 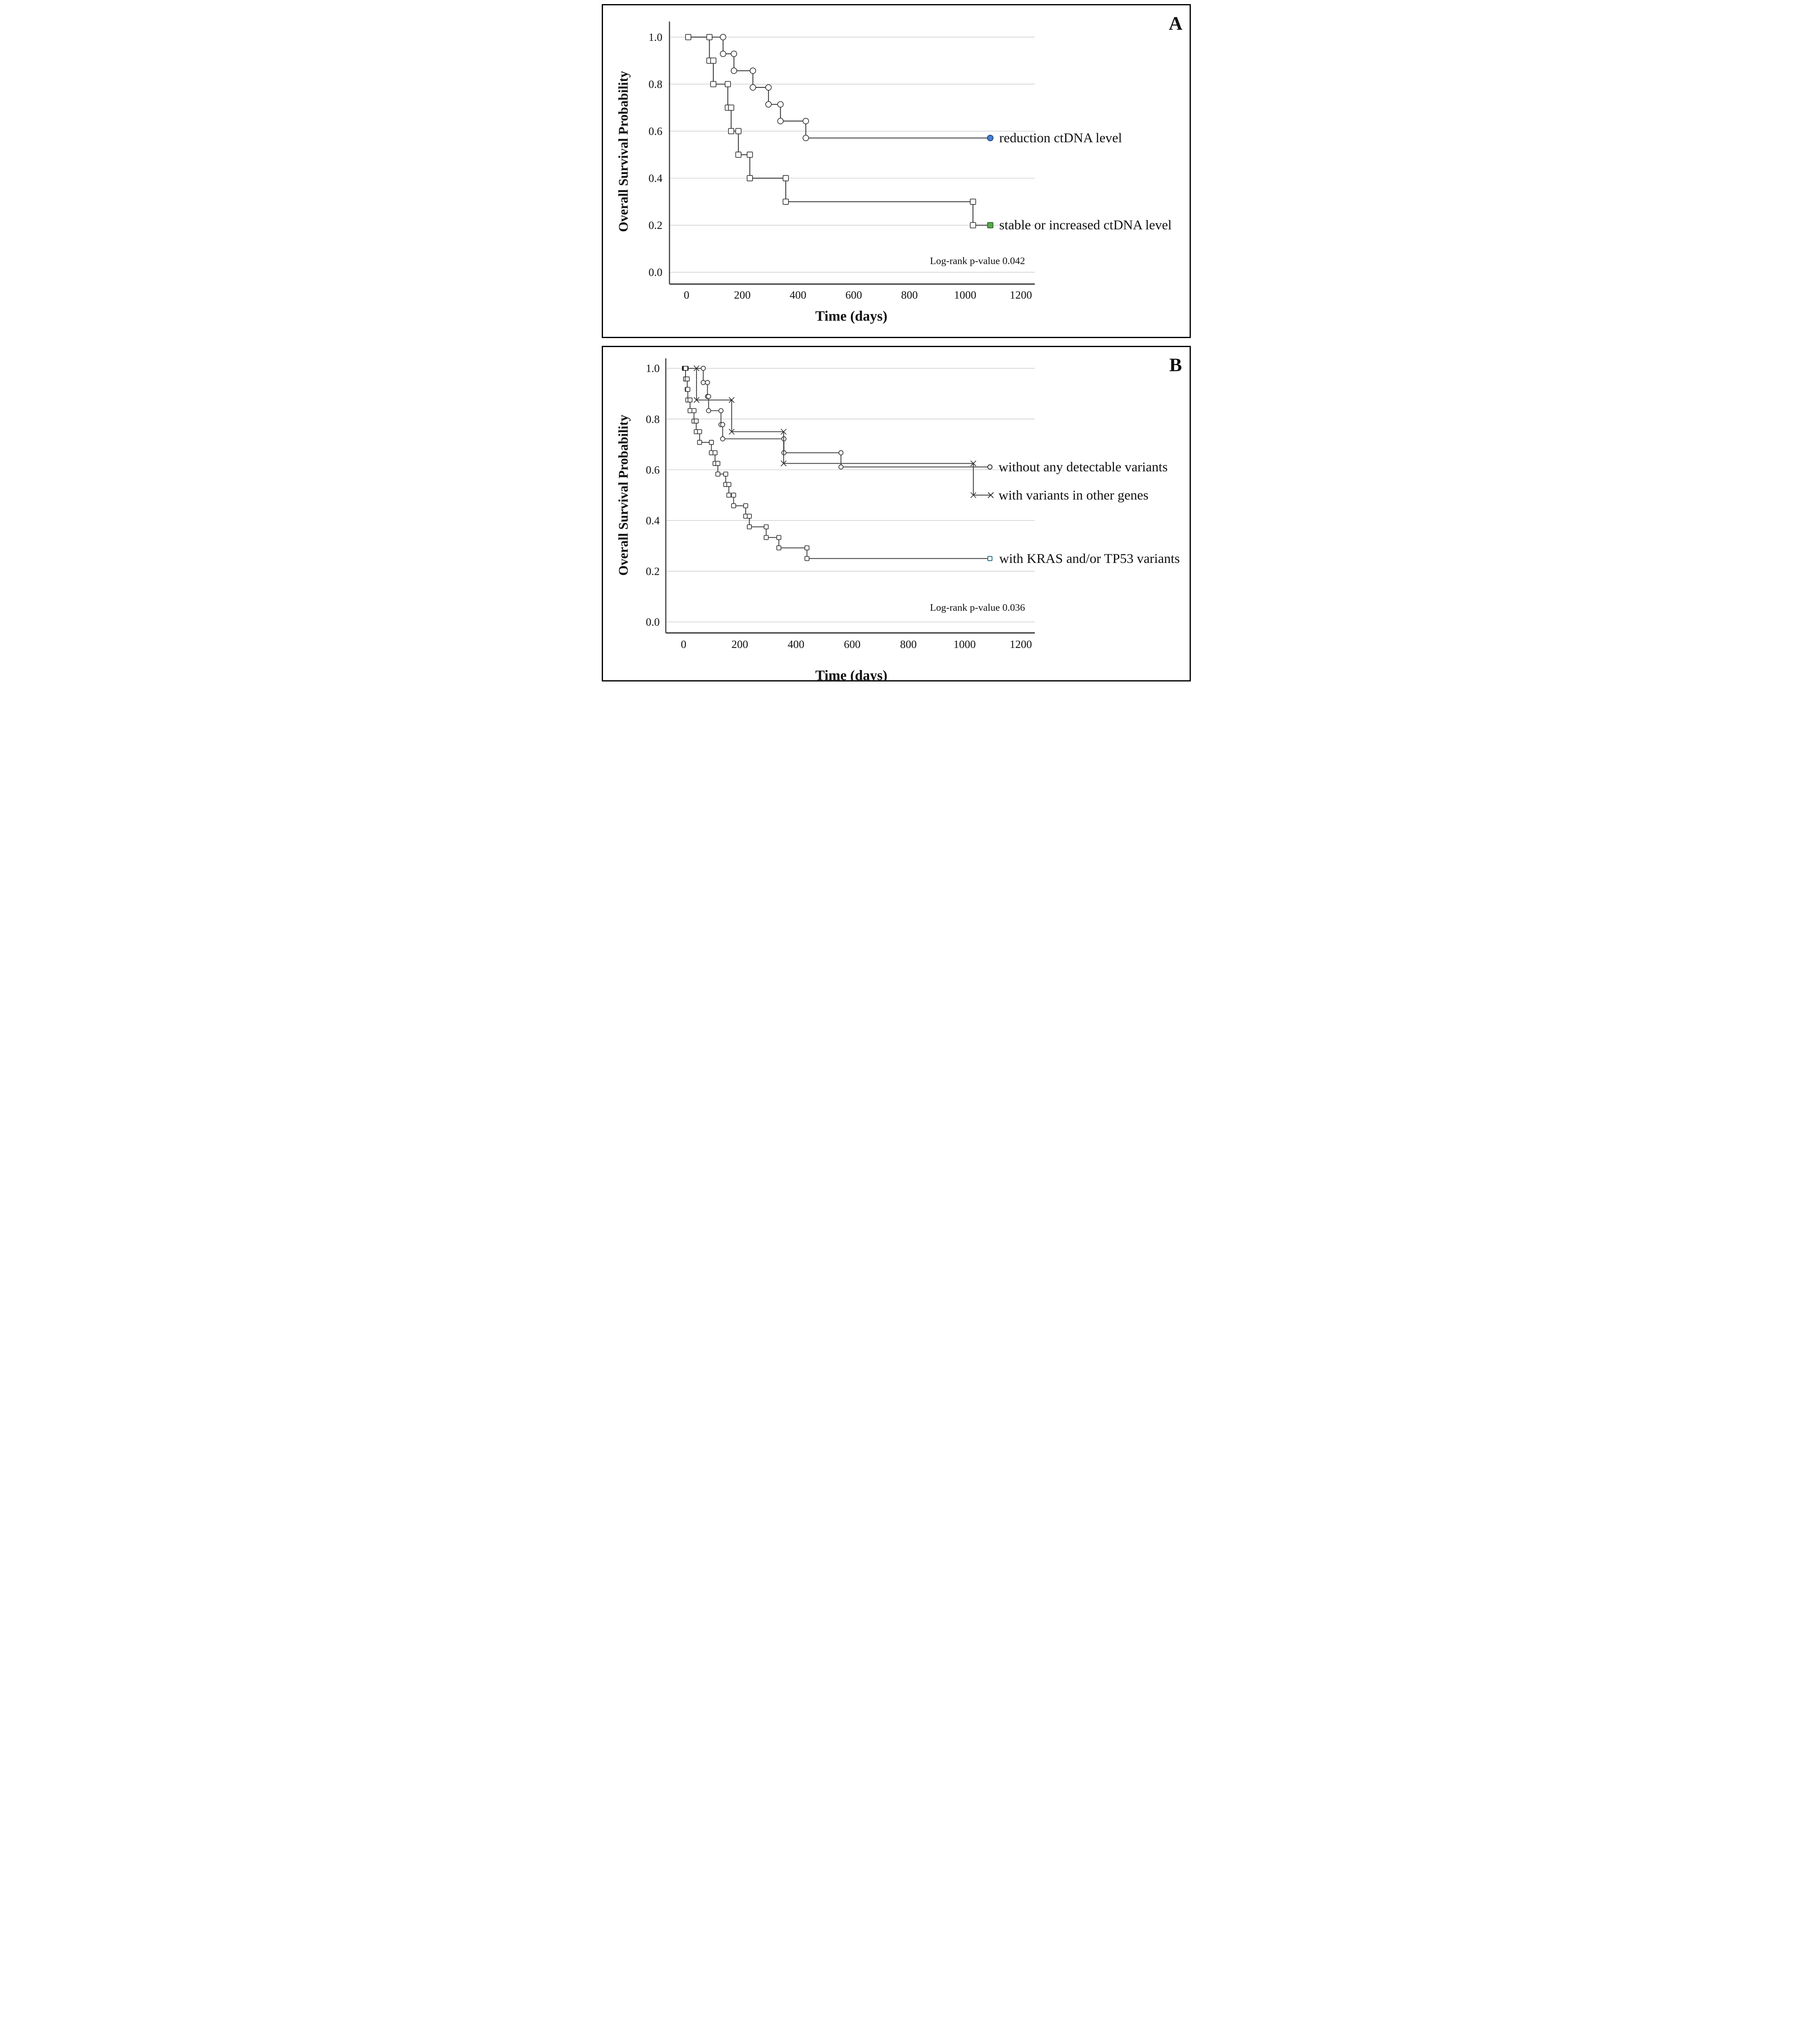 What do you see at coordinates (851, 316) in the screenshot?
I see `x-axis-title-a: Time (days)` at bounding box center [851, 316].